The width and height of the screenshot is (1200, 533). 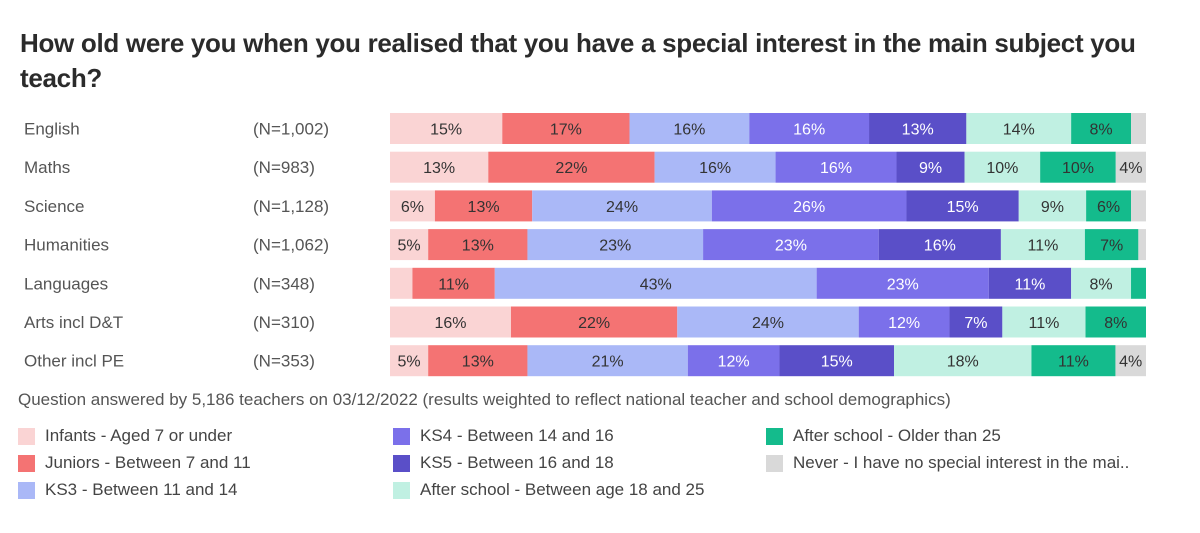 I want to click on data-label: 18%, so click(x=963, y=362).